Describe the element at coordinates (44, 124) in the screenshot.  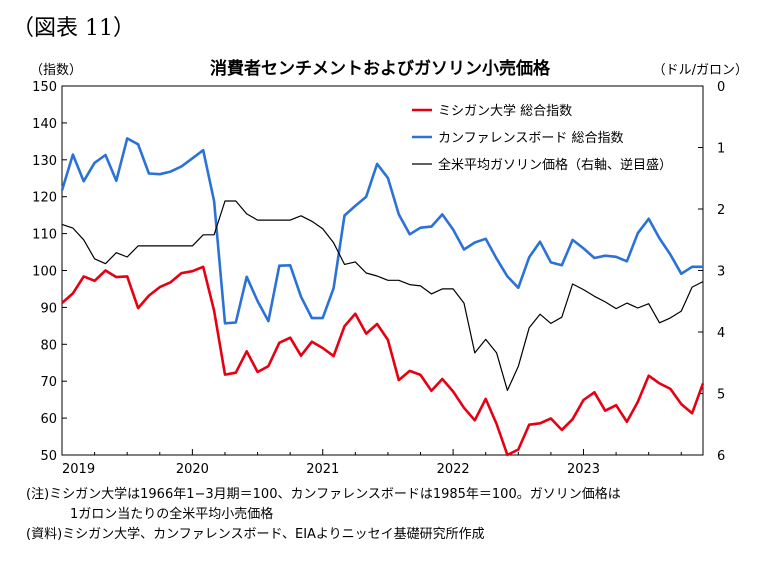
I see `left-tick-label: 140` at that location.